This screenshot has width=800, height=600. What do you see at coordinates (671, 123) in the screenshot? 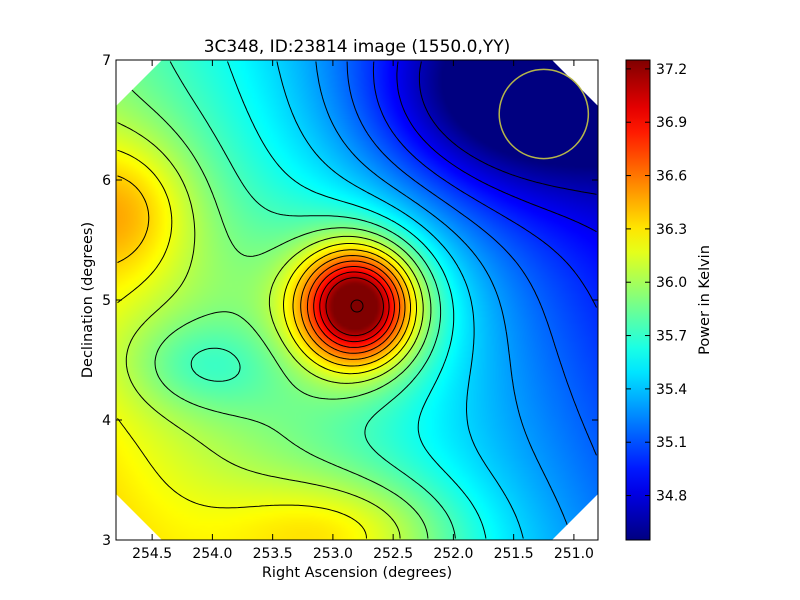
I see `colorbar-tick-label: 36.9` at bounding box center [671, 123].